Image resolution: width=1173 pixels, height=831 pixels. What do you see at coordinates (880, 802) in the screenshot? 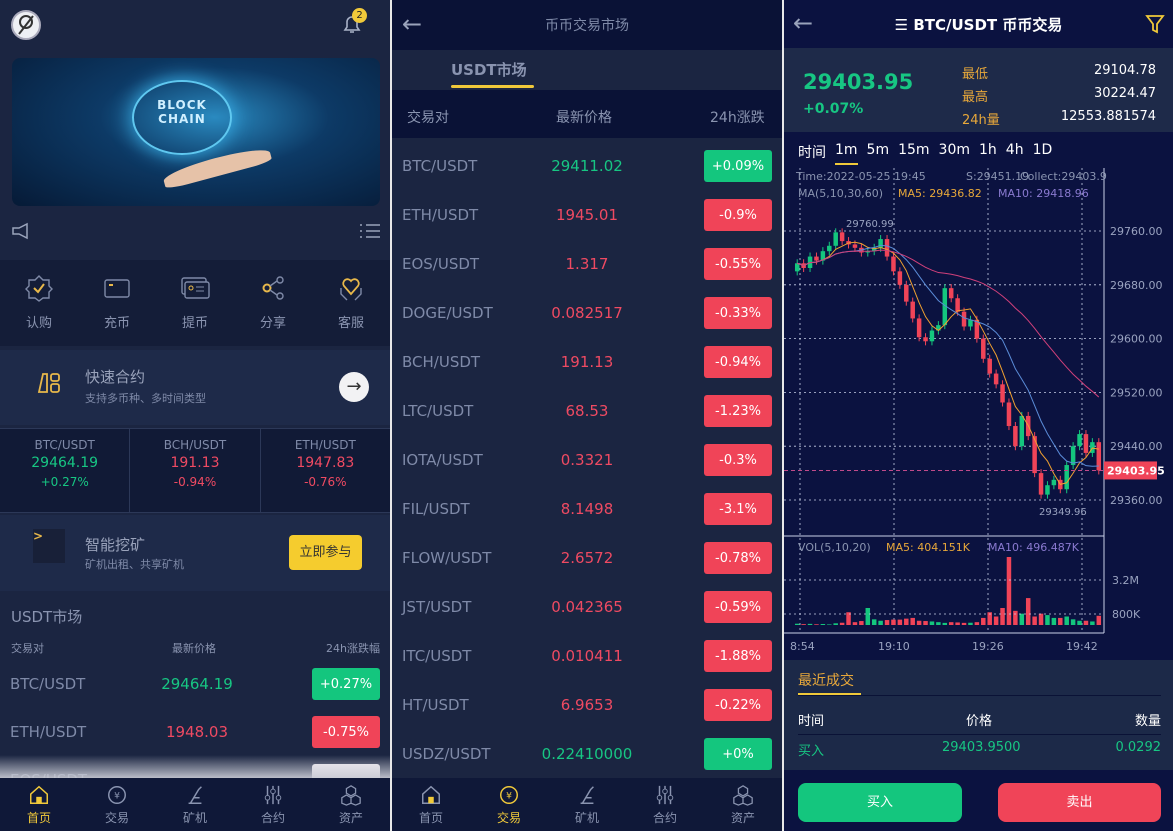
I see `buy-button: 买入` at bounding box center [880, 802].